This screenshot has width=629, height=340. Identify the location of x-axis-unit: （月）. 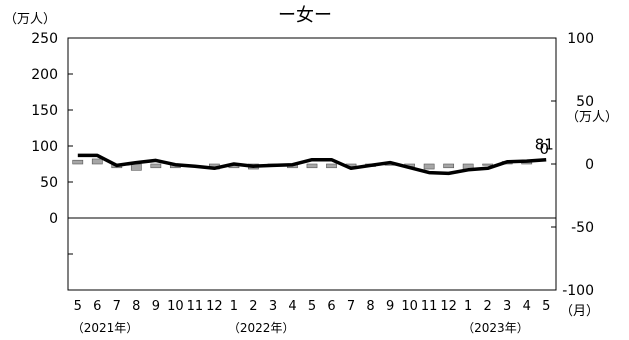
(579, 311).